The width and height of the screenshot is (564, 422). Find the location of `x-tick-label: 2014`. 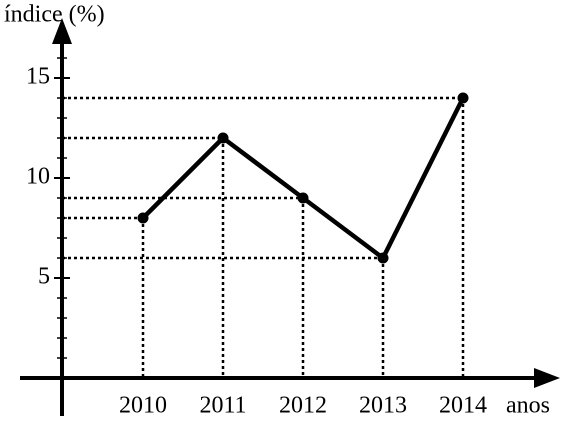

x-tick-label: 2014 is located at coordinates (463, 406).